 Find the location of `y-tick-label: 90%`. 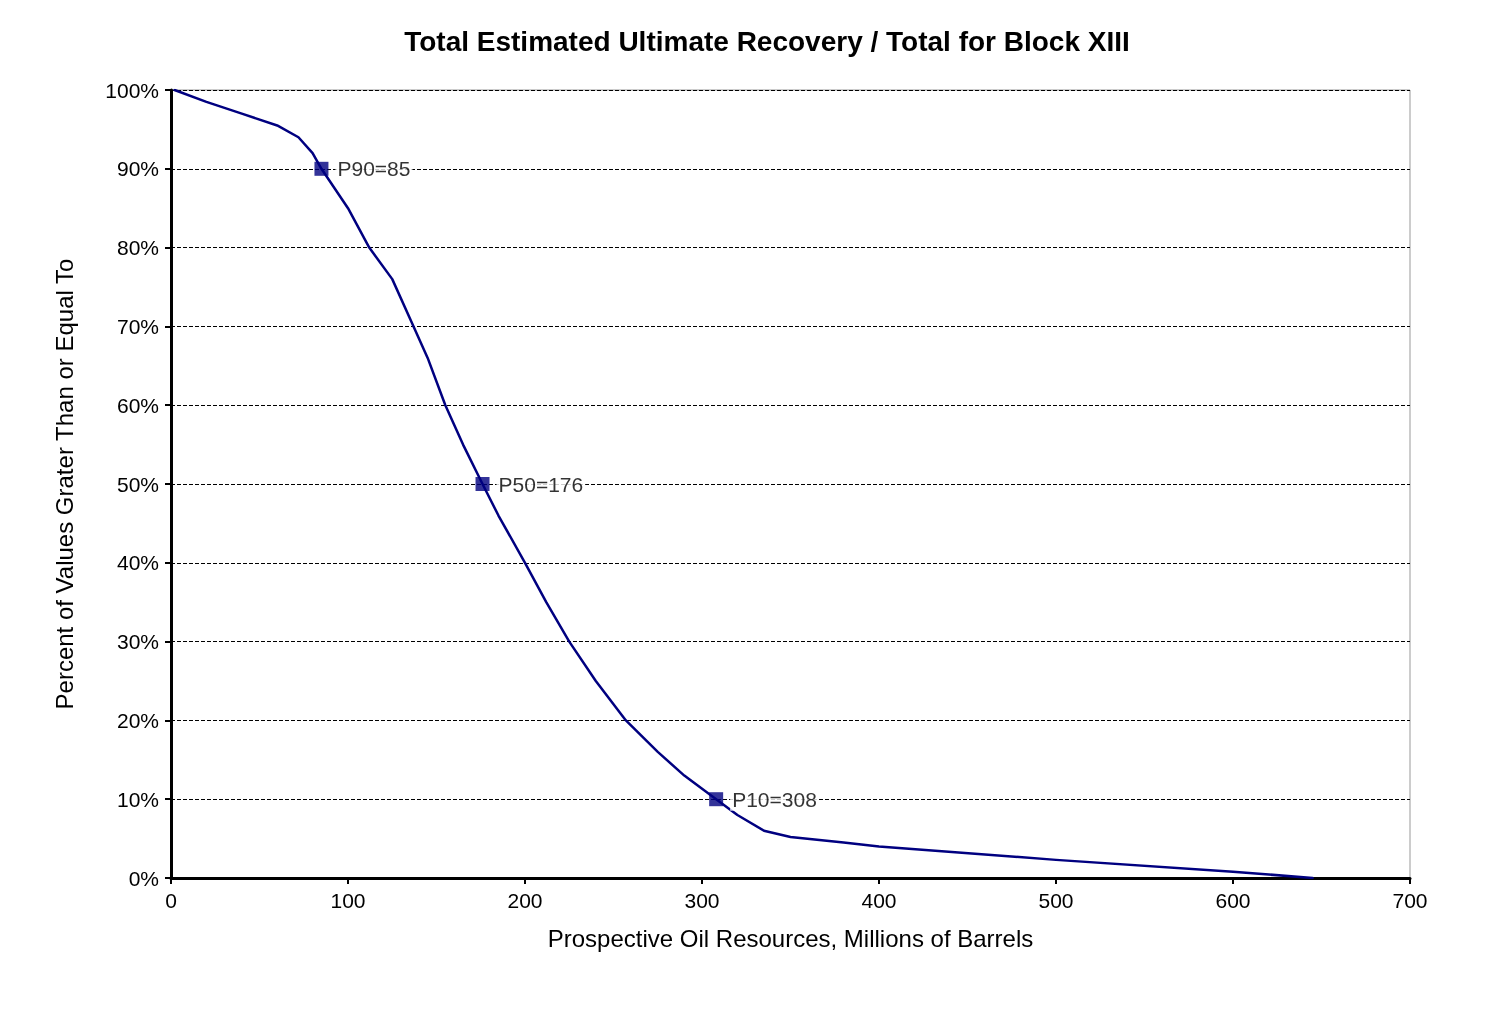

y-tick-label: 90% is located at coordinates (137, 169).